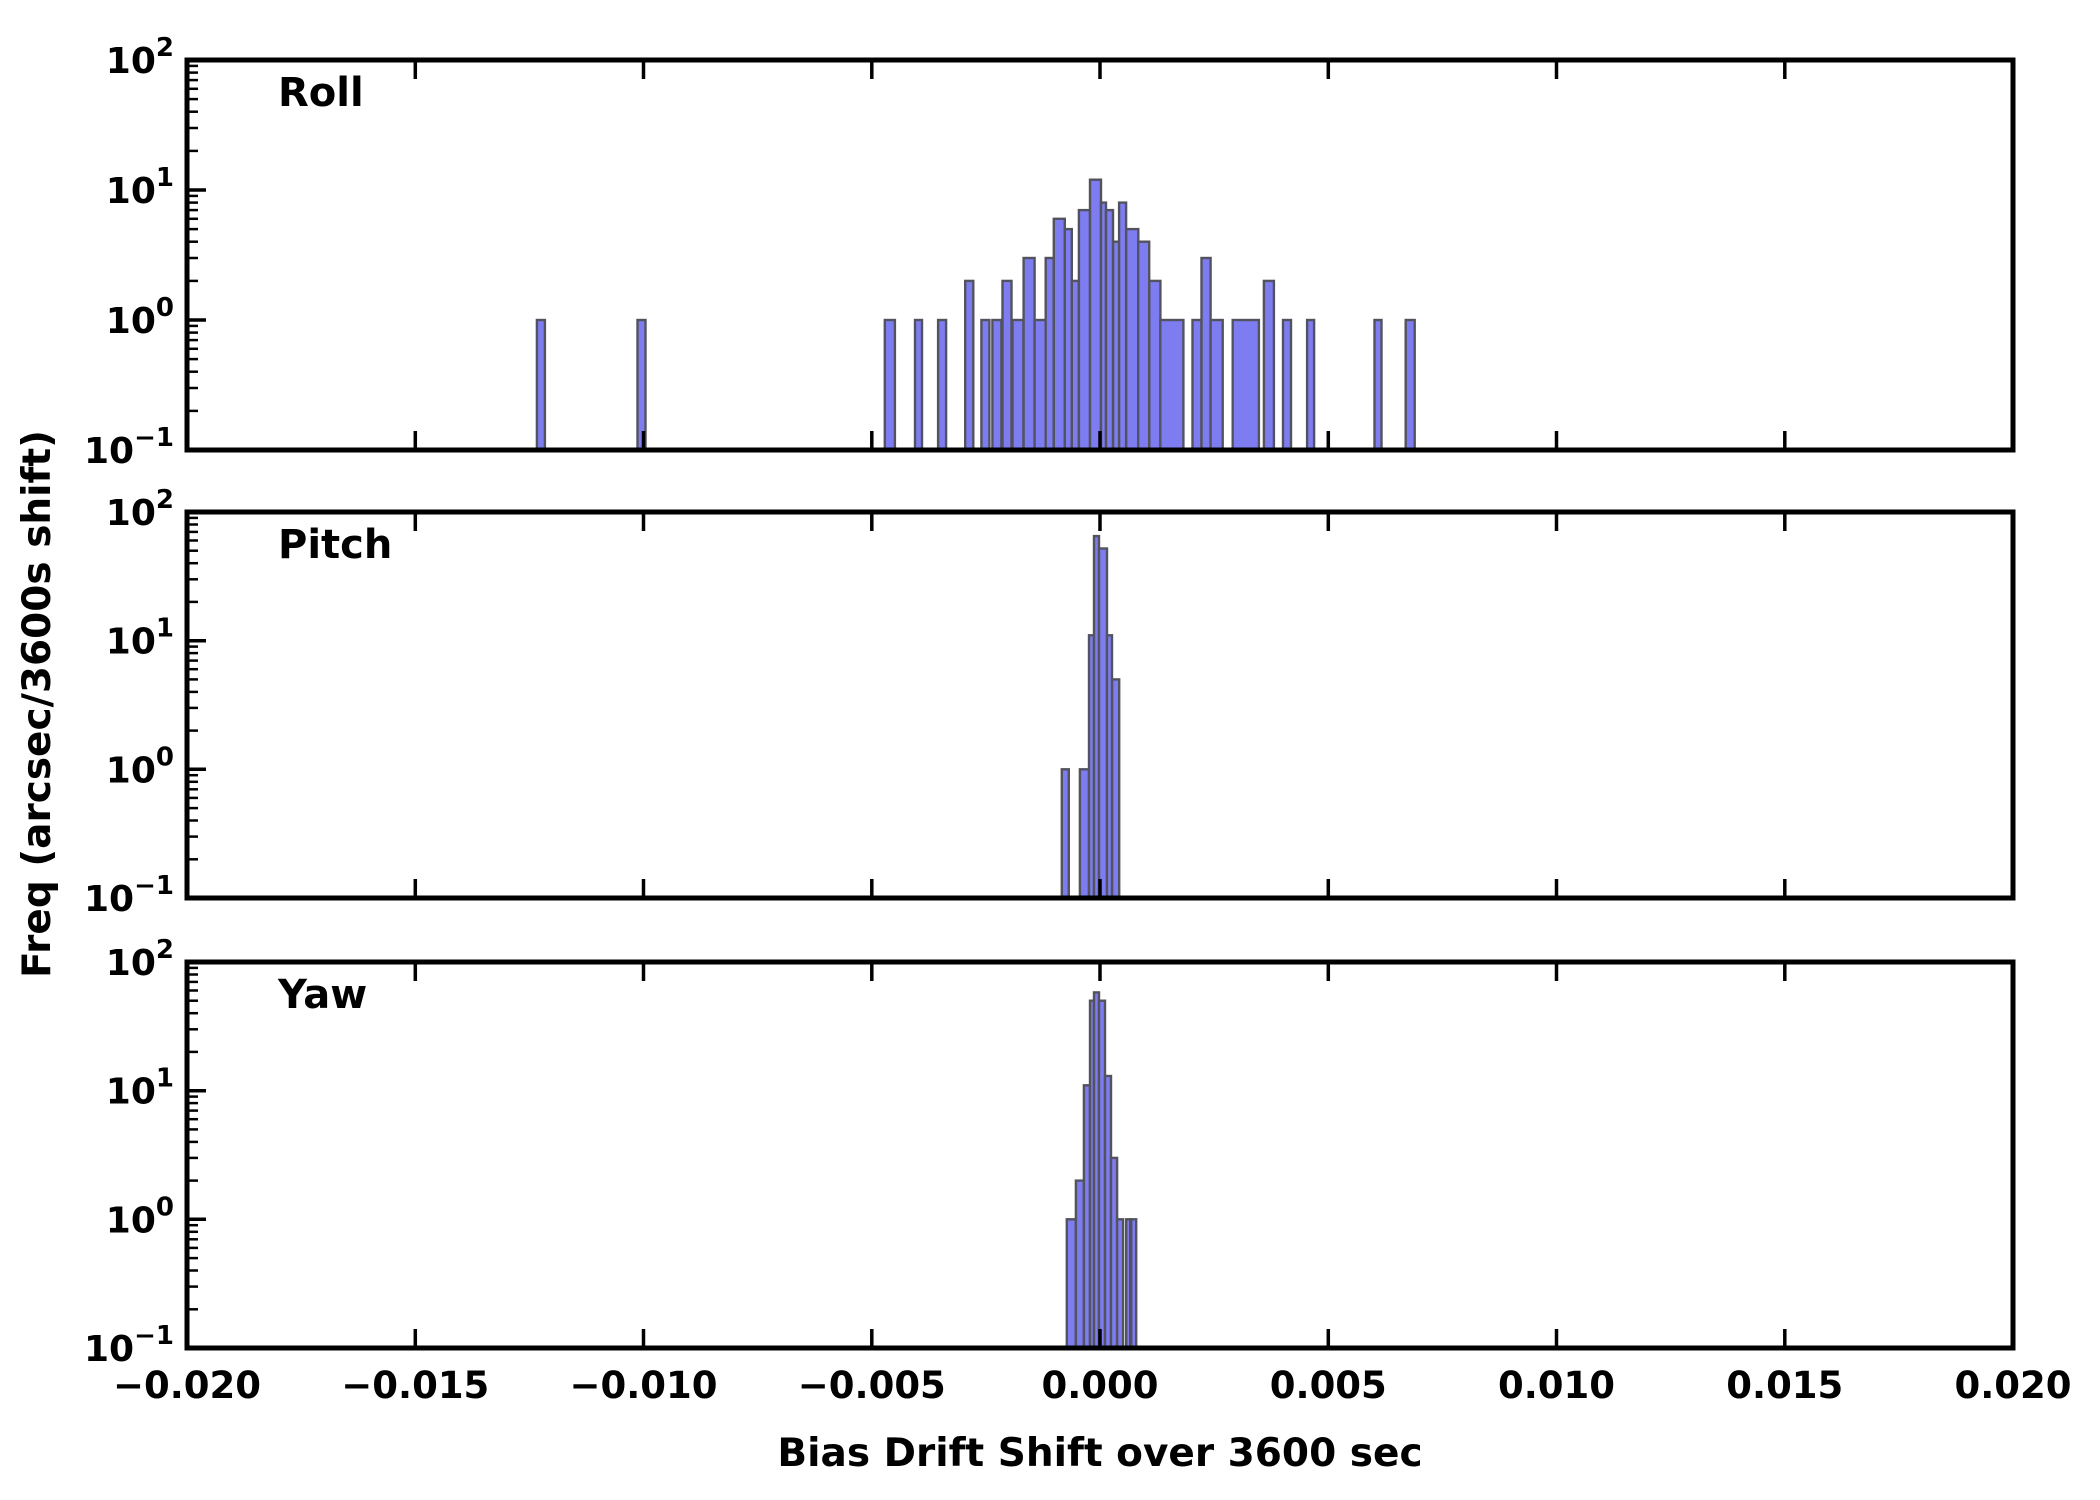 The image size is (2100, 1500). What do you see at coordinates (322, 995) in the screenshot?
I see `panel-label-yaw: Yaw` at bounding box center [322, 995].